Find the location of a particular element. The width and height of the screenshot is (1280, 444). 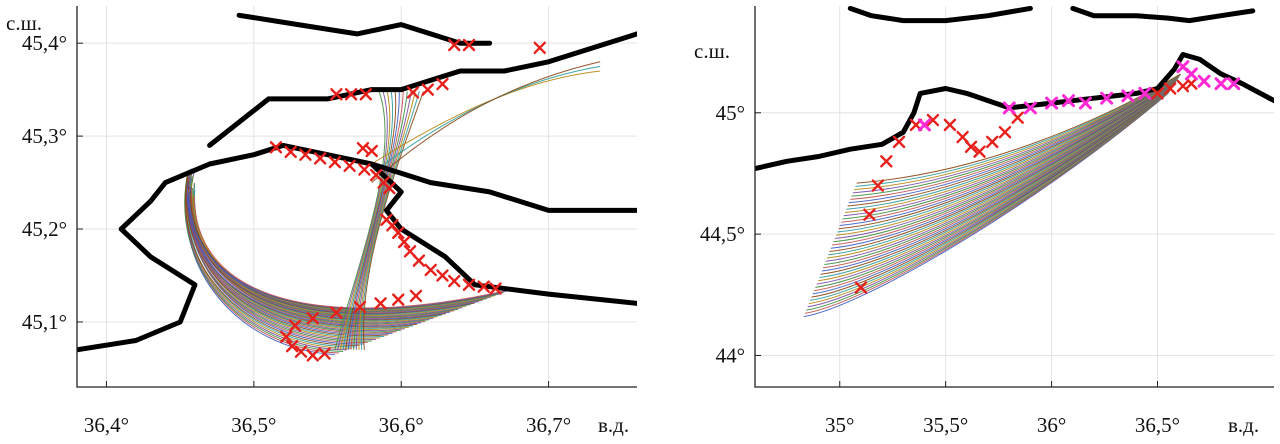

x-tick-label: 36,4° is located at coordinates (106, 425).